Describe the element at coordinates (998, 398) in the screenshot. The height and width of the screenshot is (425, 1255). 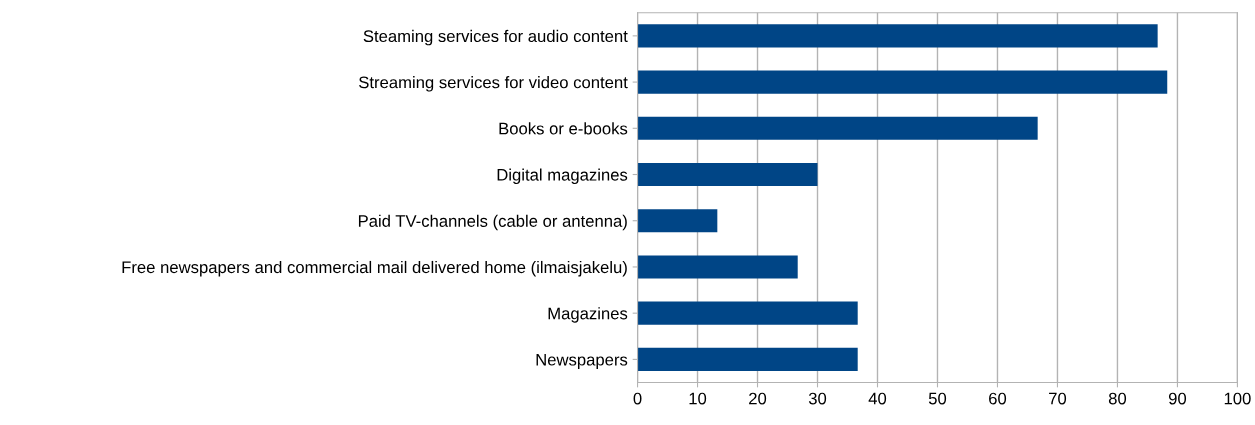
I see `x-tick-label: 60` at that location.